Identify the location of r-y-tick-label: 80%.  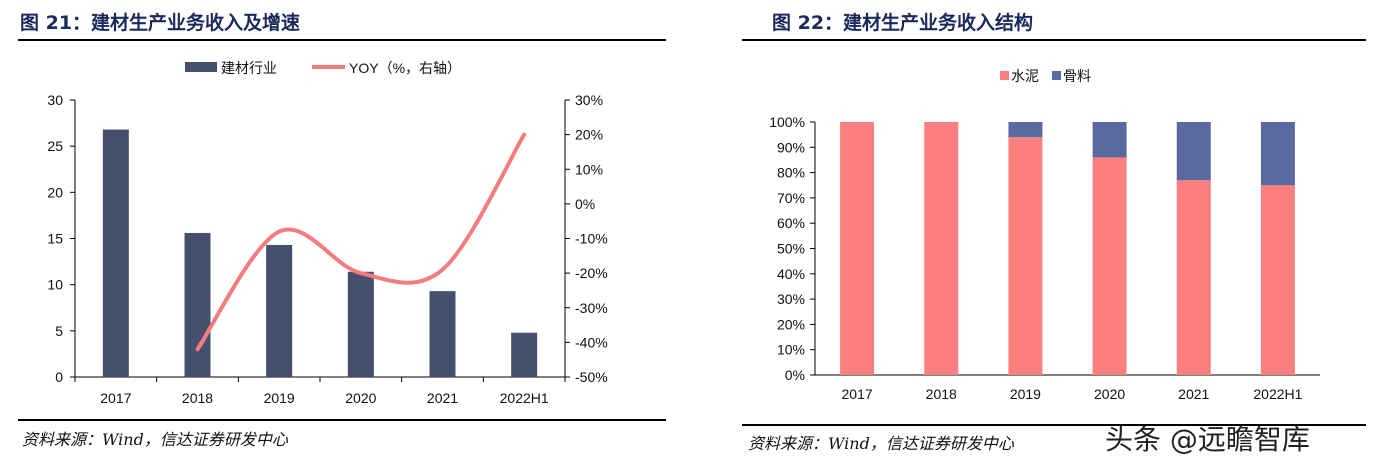
(791, 173).